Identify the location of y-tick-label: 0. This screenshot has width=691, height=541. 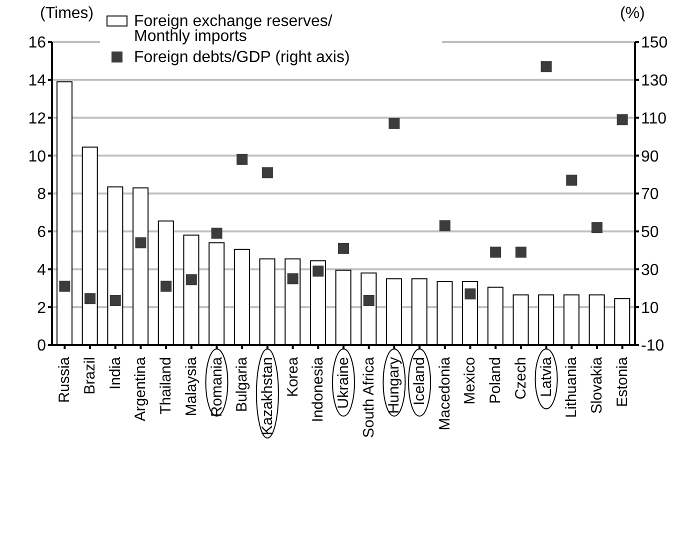
(41, 346).